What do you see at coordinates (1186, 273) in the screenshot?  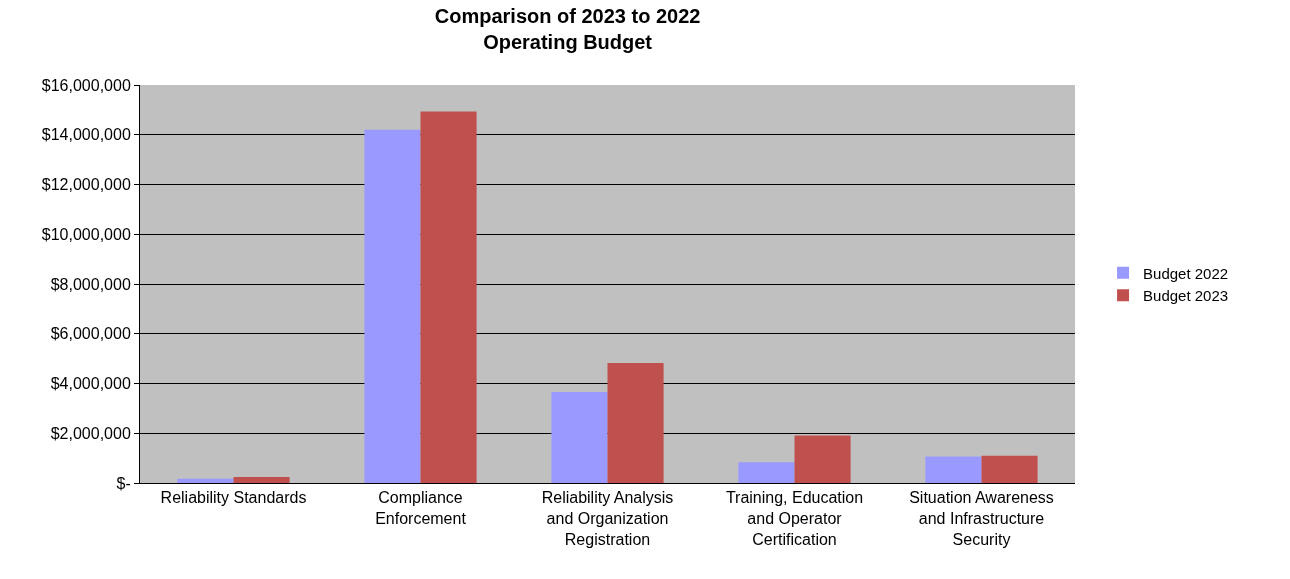 I see `legend-label: Budget 2022` at bounding box center [1186, 273].